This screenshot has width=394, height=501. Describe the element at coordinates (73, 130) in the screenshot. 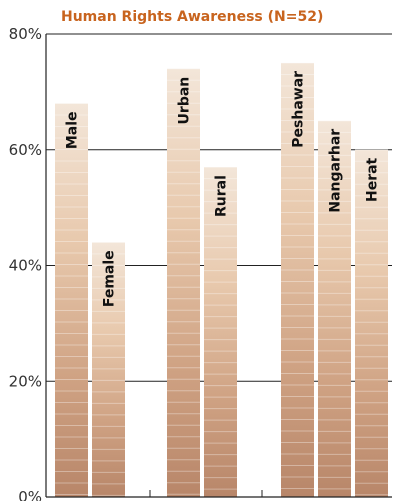

I see `bar-label-male: Male` at that location.